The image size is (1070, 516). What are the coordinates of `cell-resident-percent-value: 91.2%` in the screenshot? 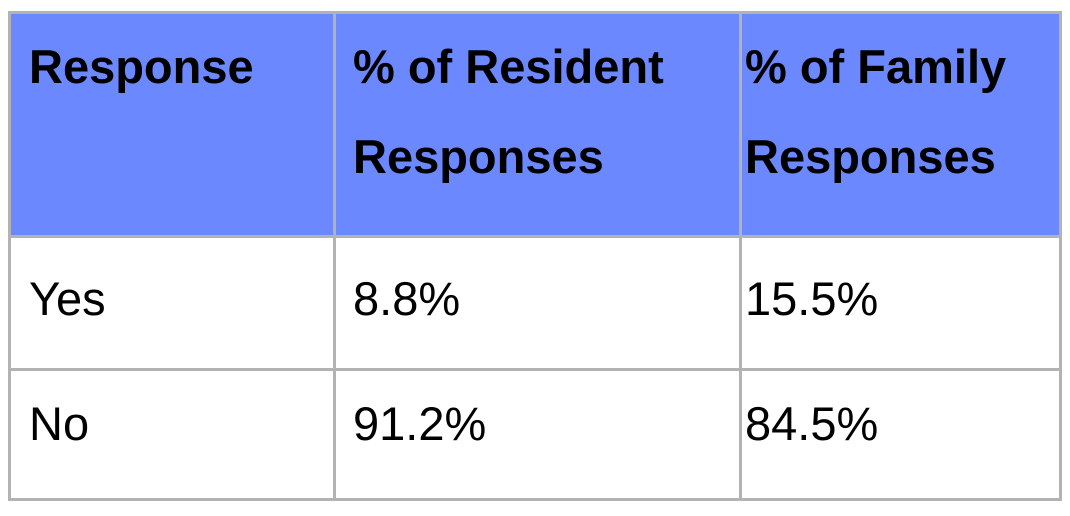 It's located at (420, 423).